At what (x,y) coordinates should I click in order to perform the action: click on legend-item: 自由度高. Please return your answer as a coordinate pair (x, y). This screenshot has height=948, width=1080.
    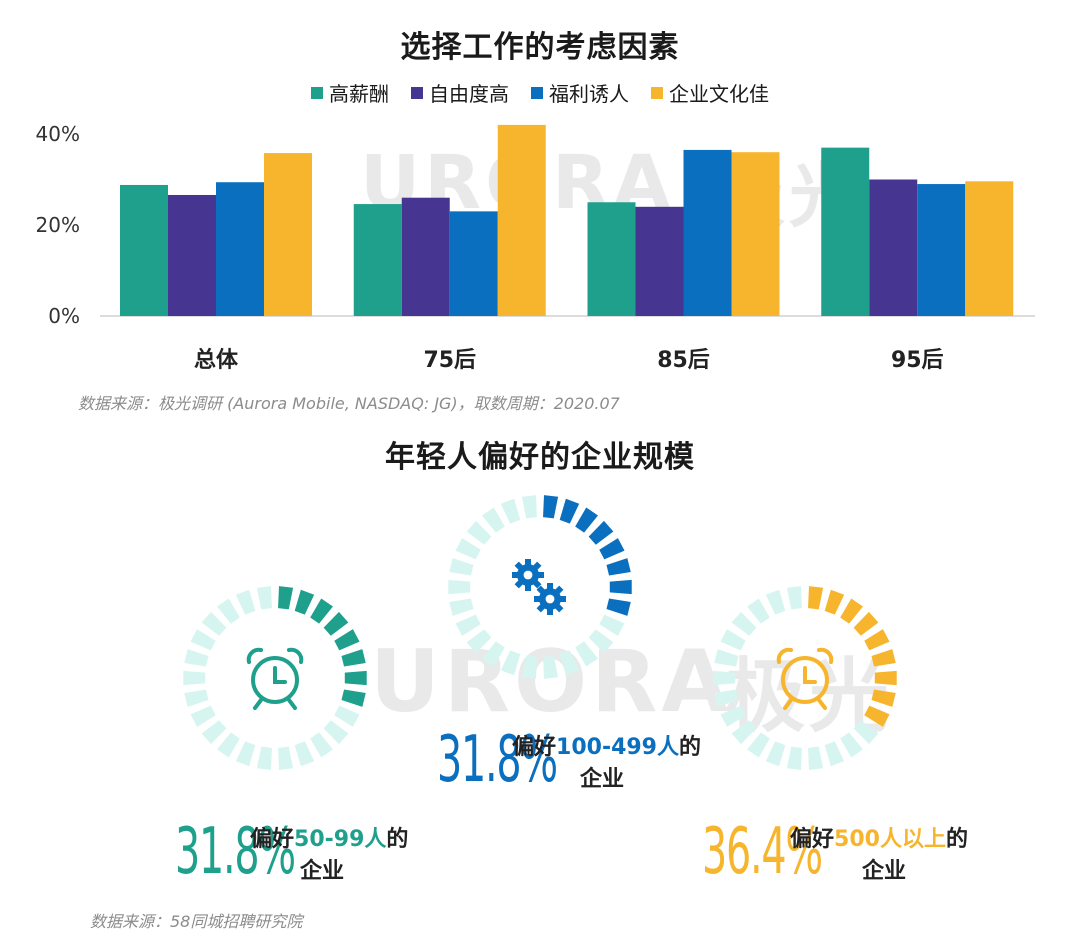
    Looking at the image, I should click on (460, 92).